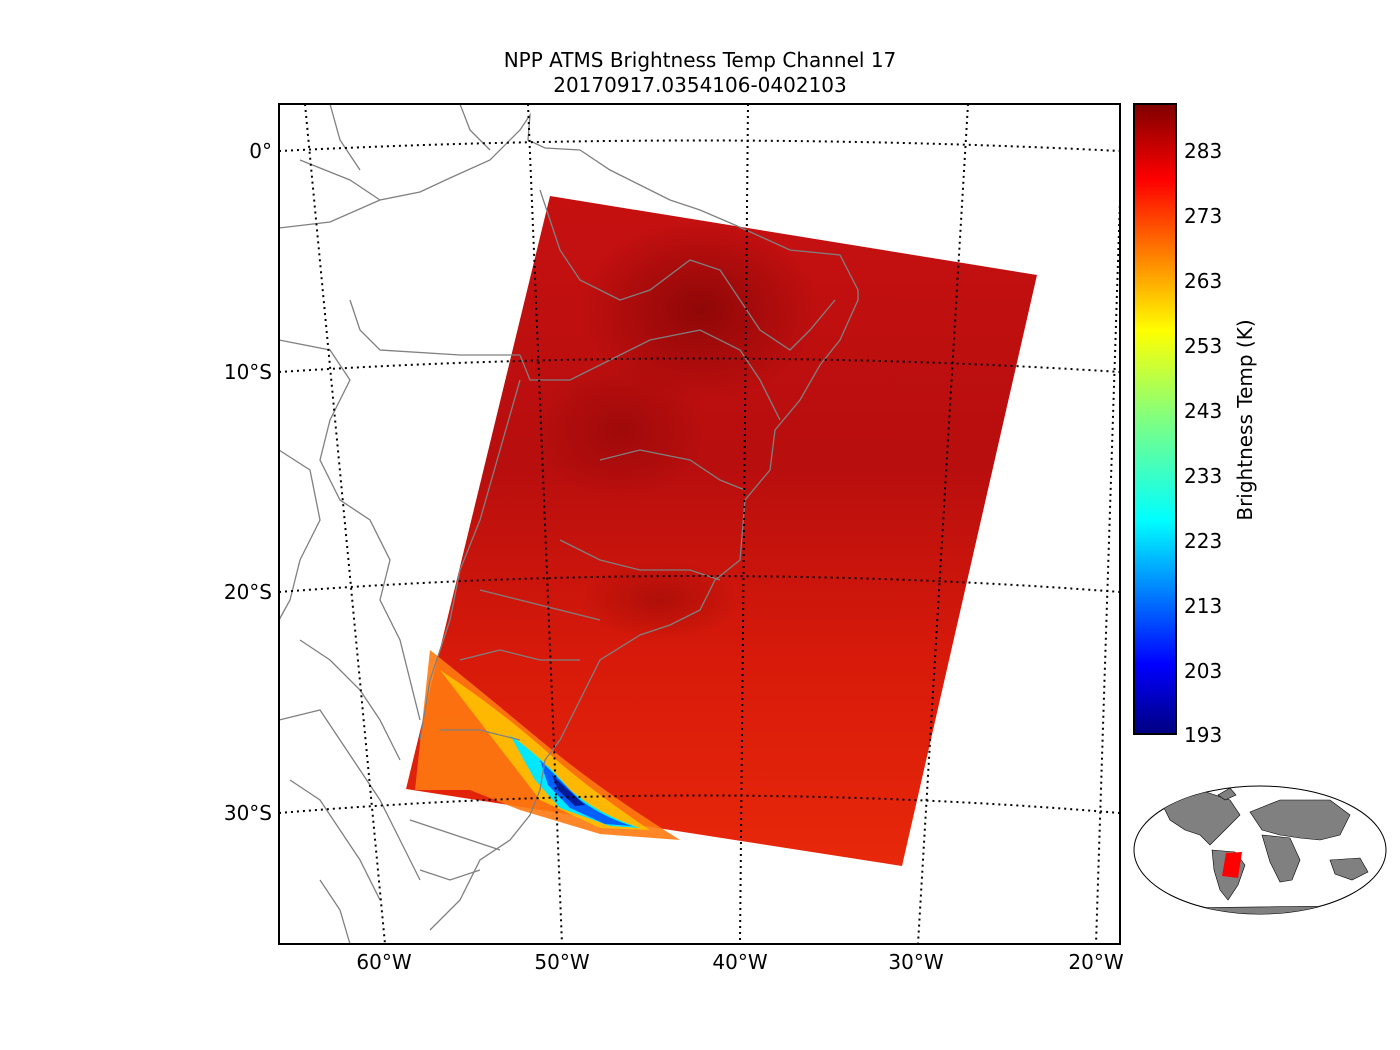 This screenshot has width=1400, height=1050. I want to click on inset-swath, so click(1232, 865).